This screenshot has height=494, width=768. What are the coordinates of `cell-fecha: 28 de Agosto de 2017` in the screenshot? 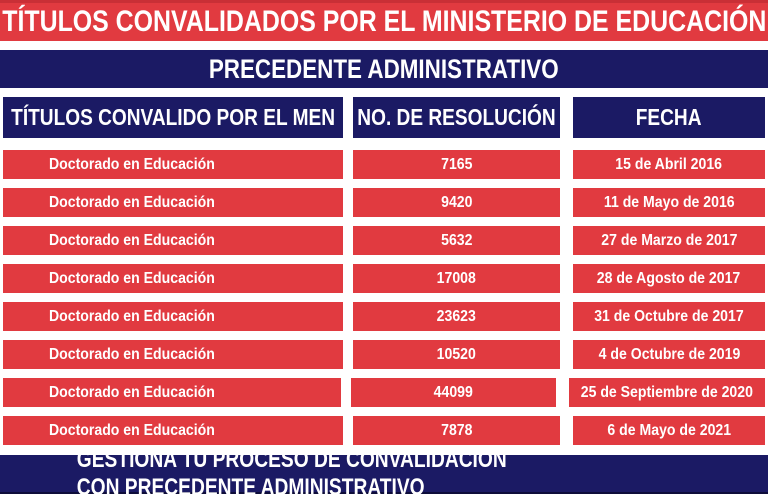 It's located at (669, 278).